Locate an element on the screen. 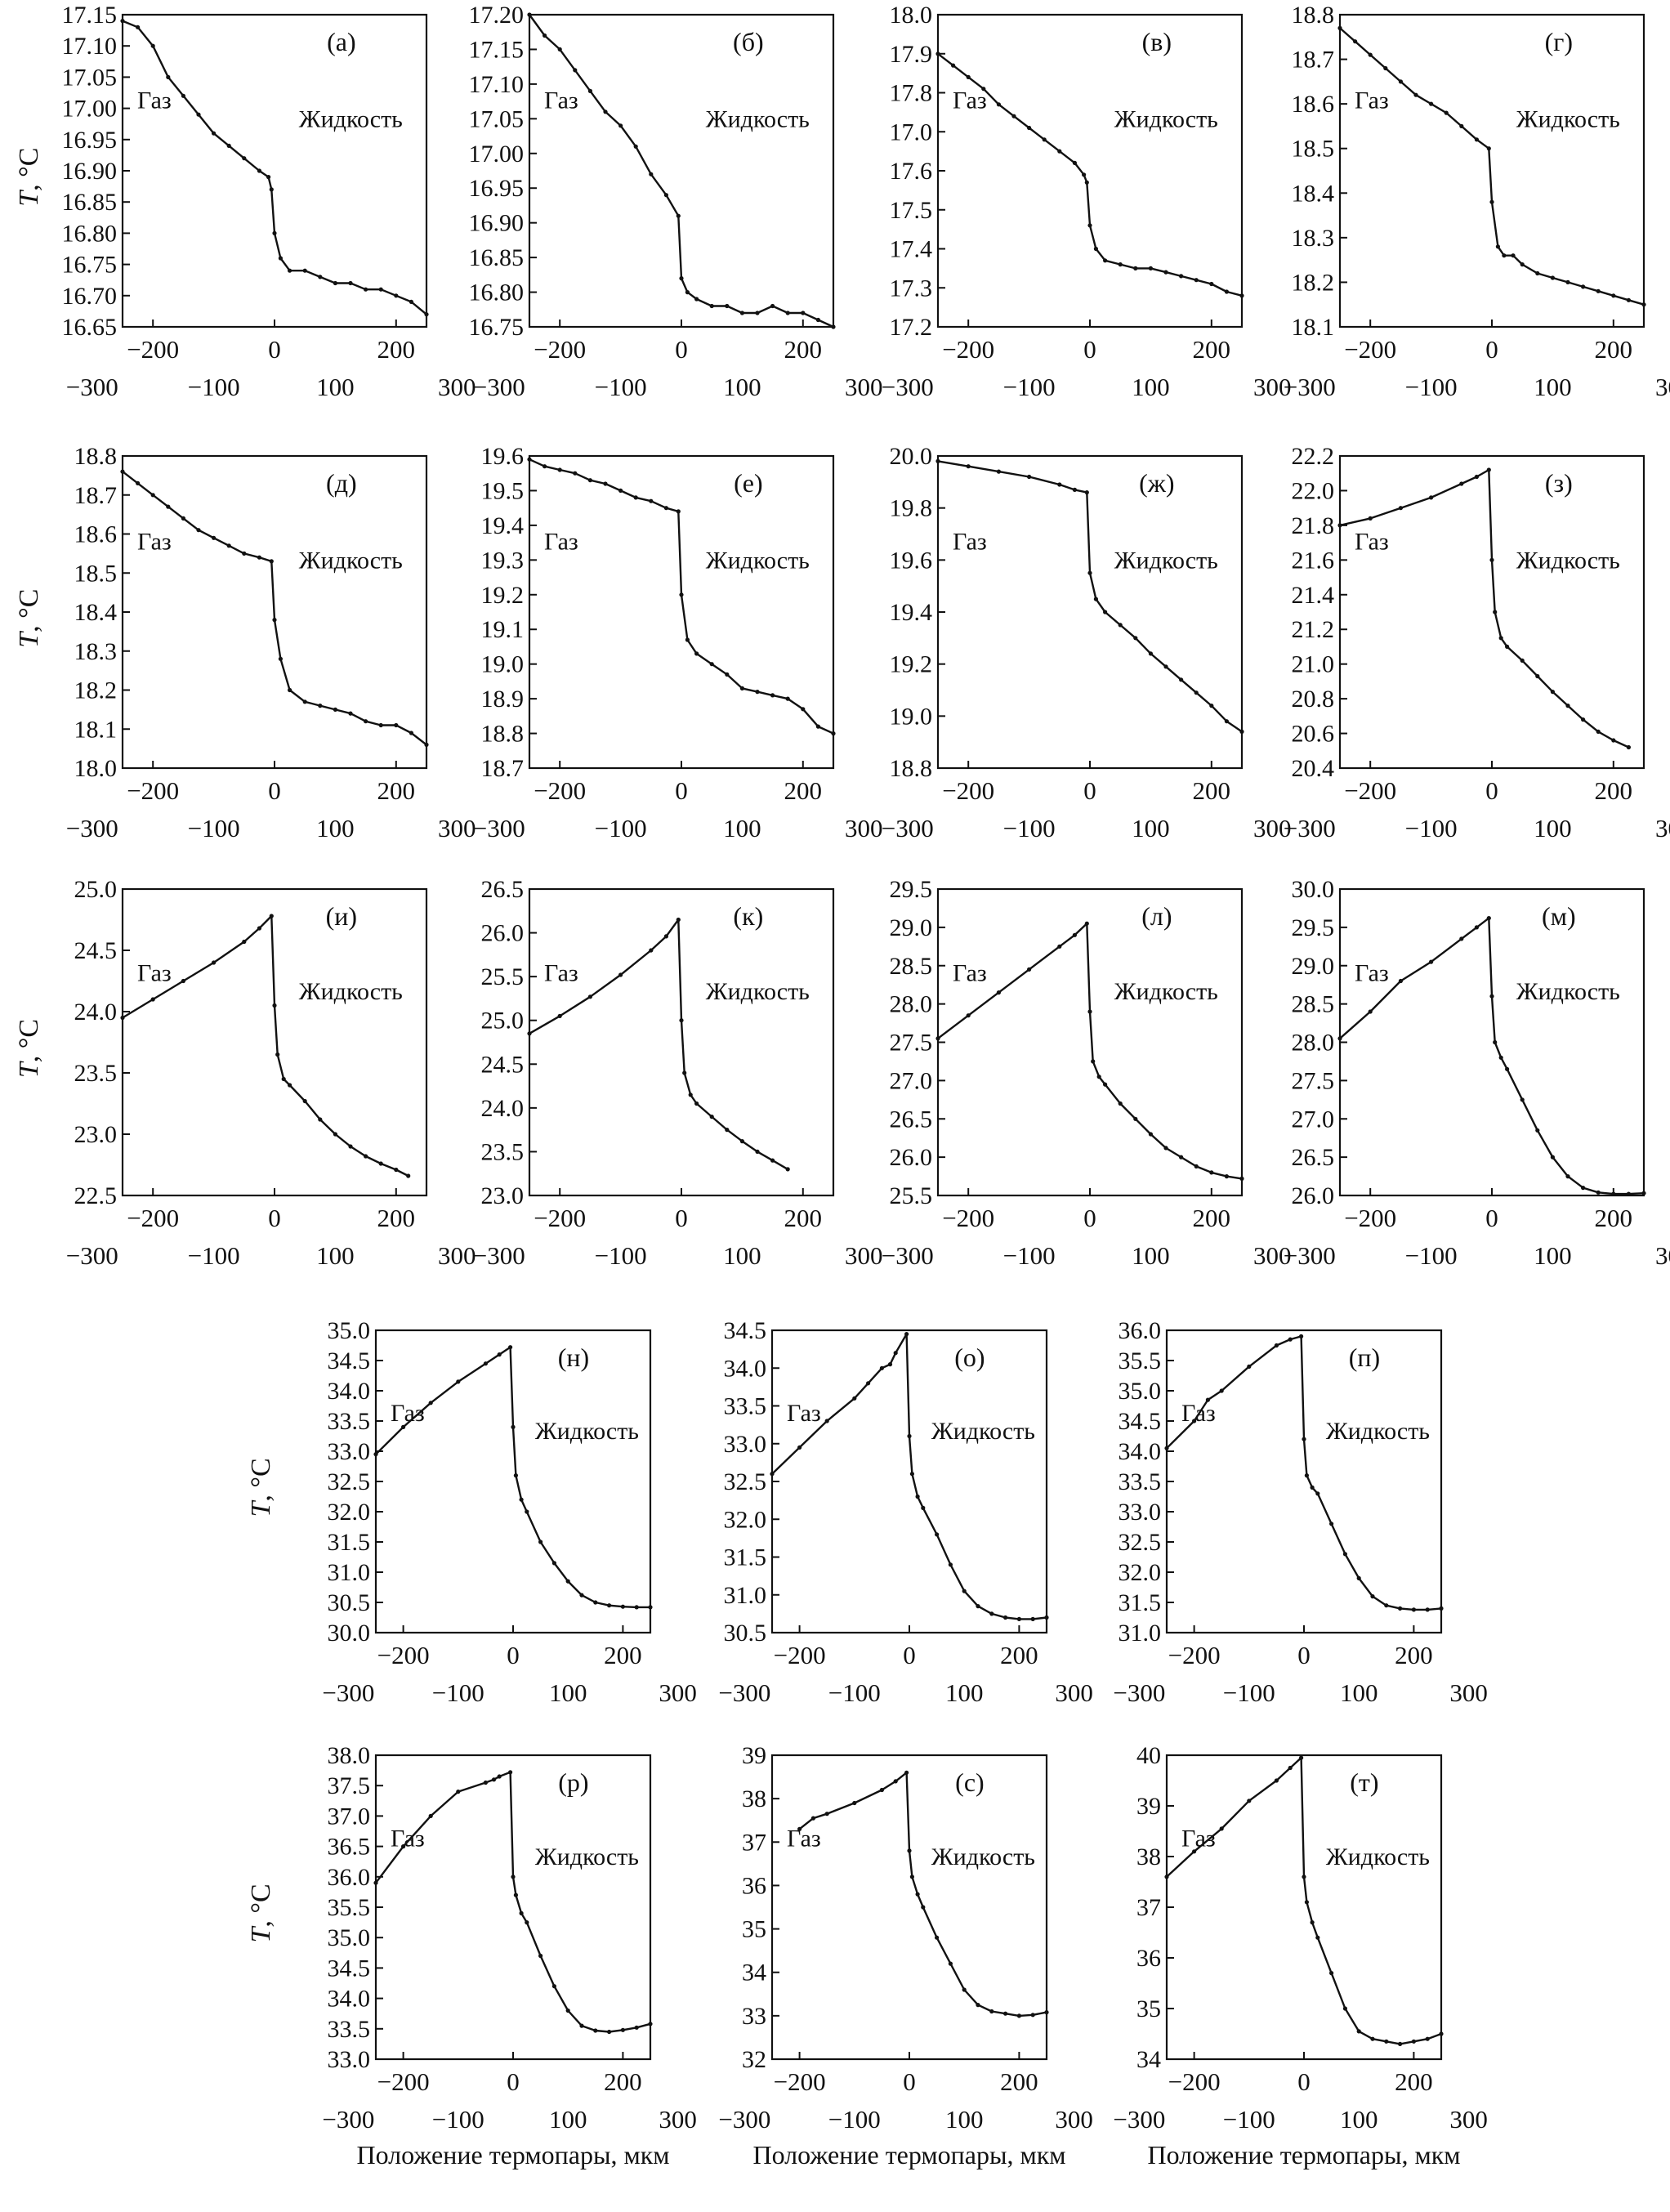 This screenshot has width=1670, height=2212. y-tick-label: 17.00 is located at coordinates (90, 109).